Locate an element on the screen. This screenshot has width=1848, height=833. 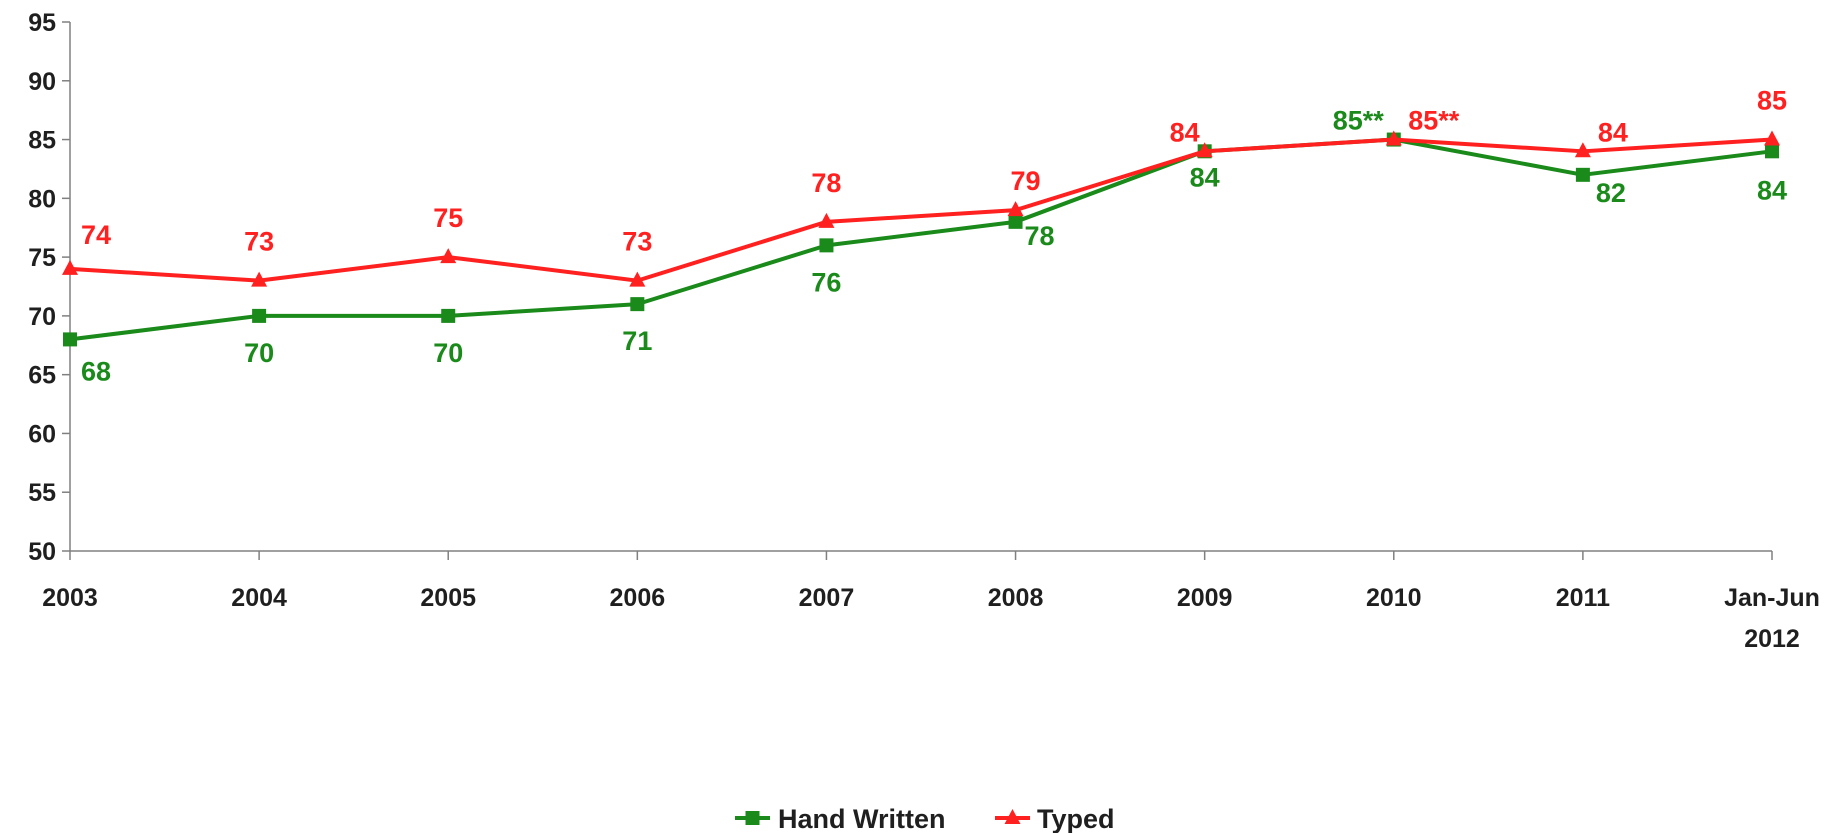
data-label: 85 is located at coordinates (1772, 101).